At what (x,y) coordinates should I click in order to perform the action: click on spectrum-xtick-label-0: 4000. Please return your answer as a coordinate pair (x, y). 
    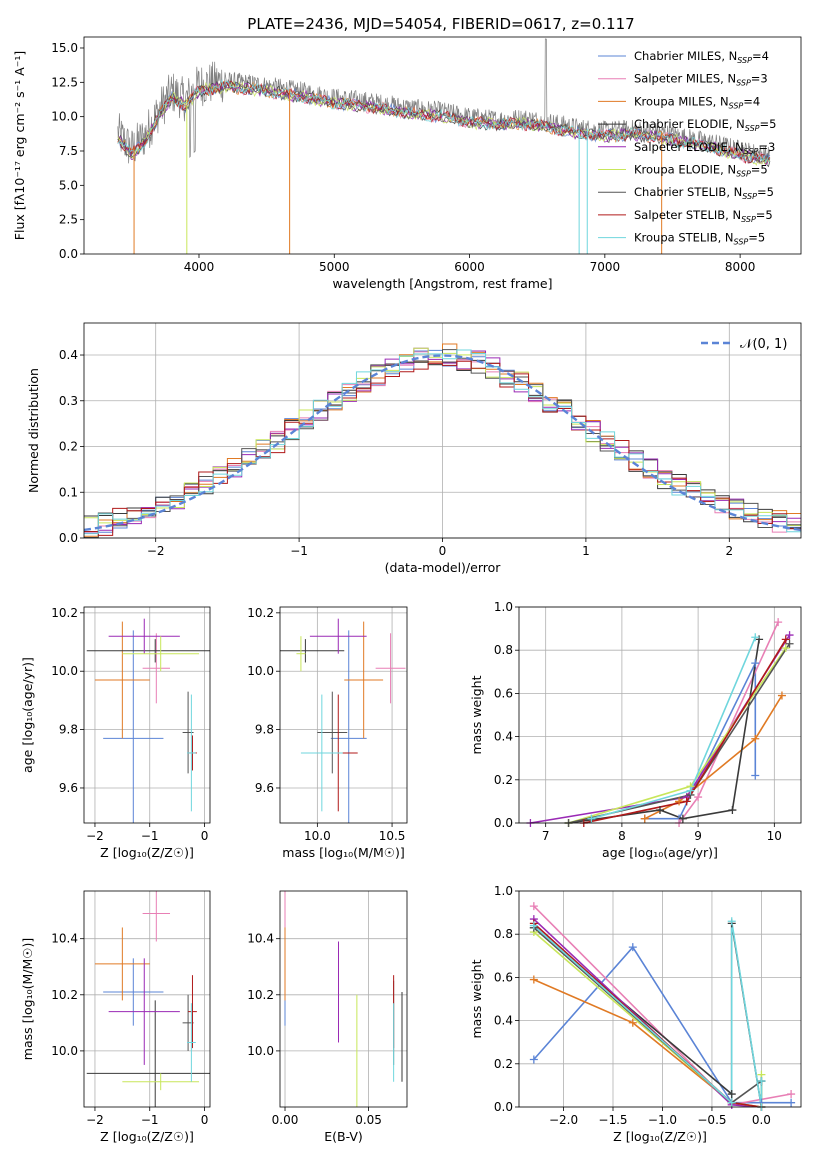
    Looking at the image, I should click on (199, 267).